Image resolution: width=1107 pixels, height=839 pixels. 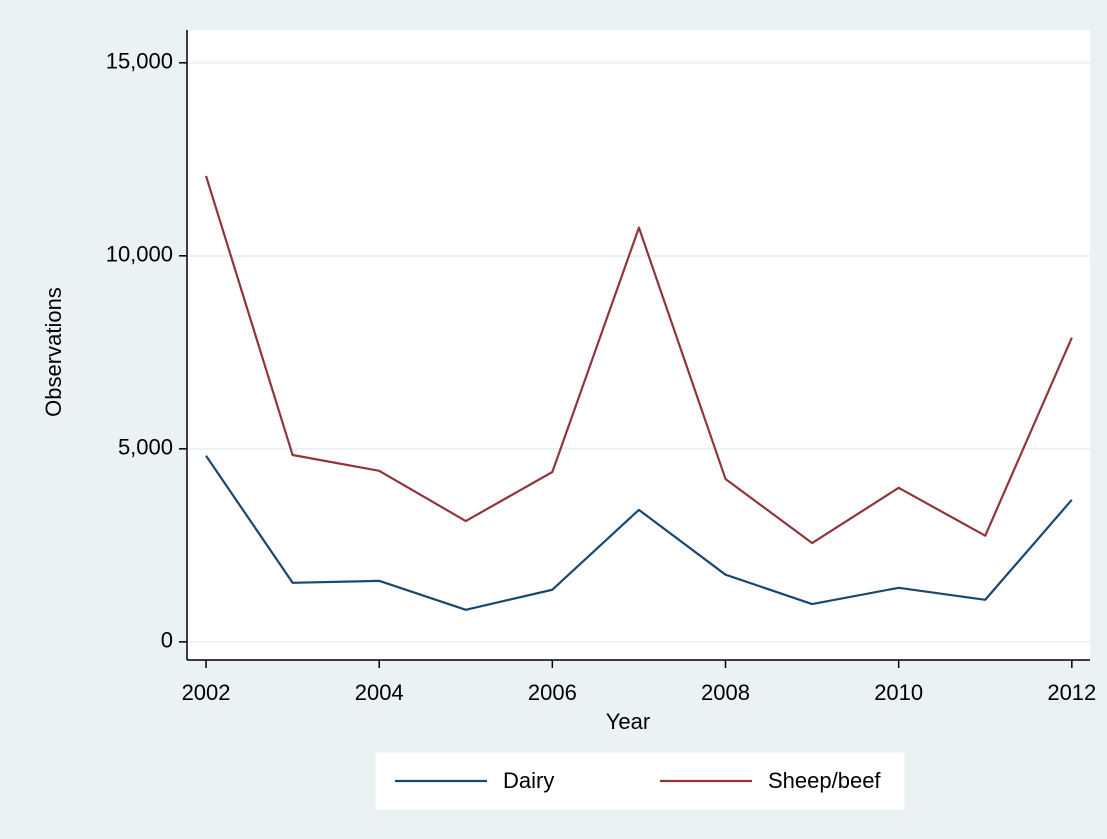 I want to click on line-series, so click(x=639, y=533).